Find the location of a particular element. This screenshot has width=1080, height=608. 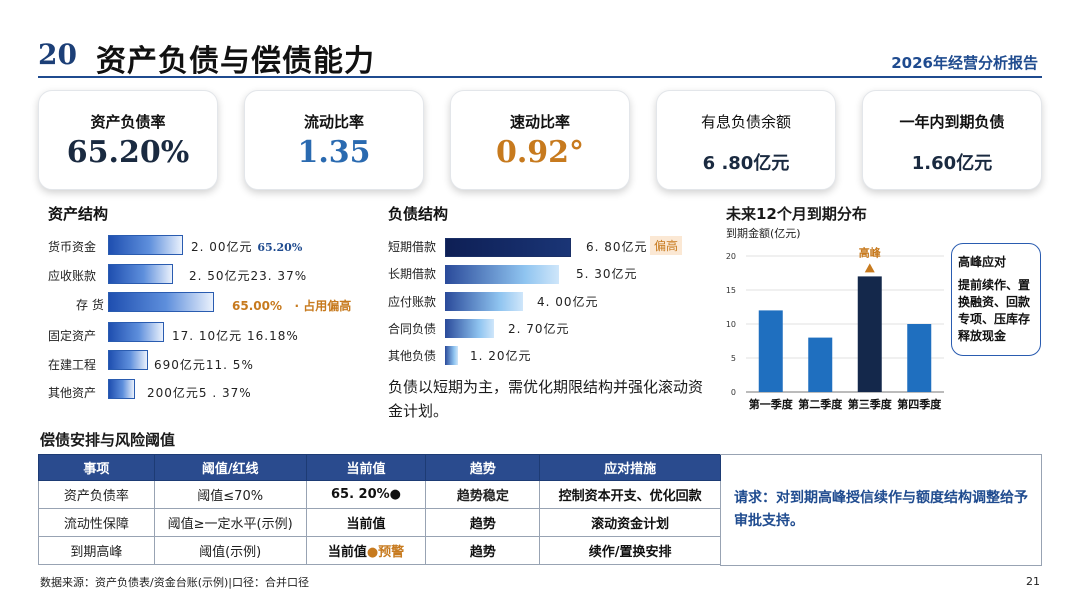

kpi-card-current-ratio: 流动比率 1.35 is located at coordinates (334, 140).